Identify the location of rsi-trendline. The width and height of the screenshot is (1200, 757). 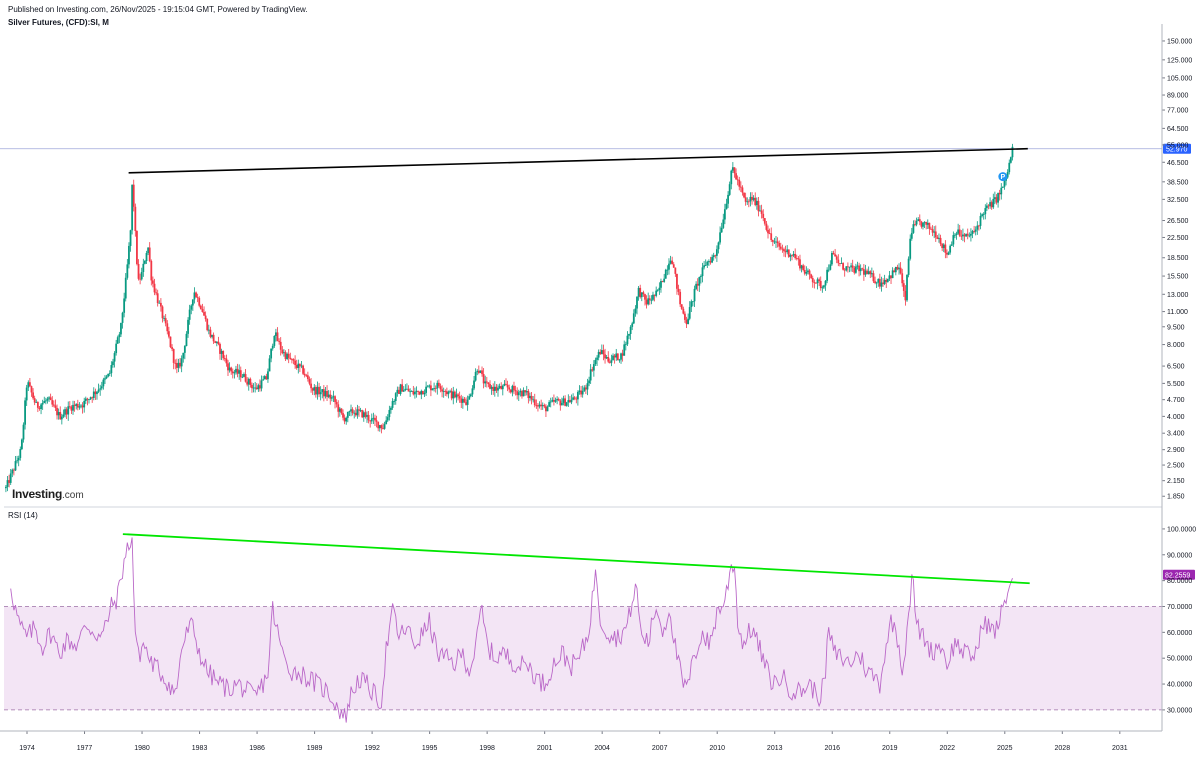
(576, 559).